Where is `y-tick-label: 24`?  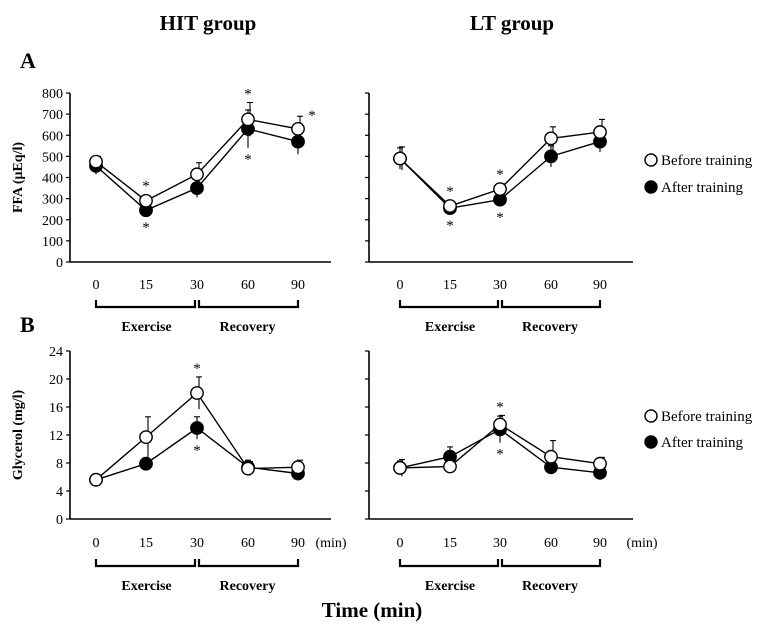 y-tick-label: 24 is located at coordinates (56, 352).